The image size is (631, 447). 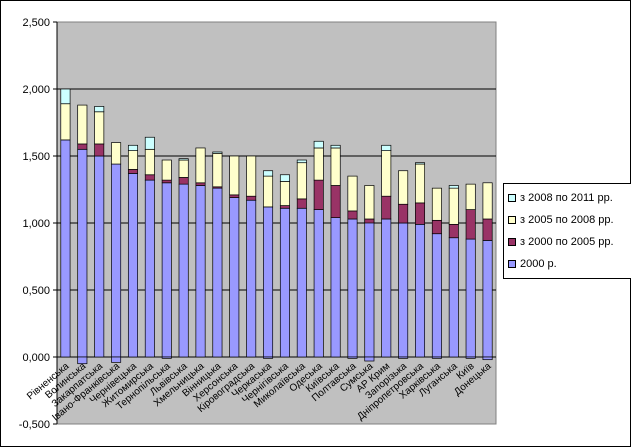 I want to click on y-tick-label: 0,500, so click(x=36, y=291).